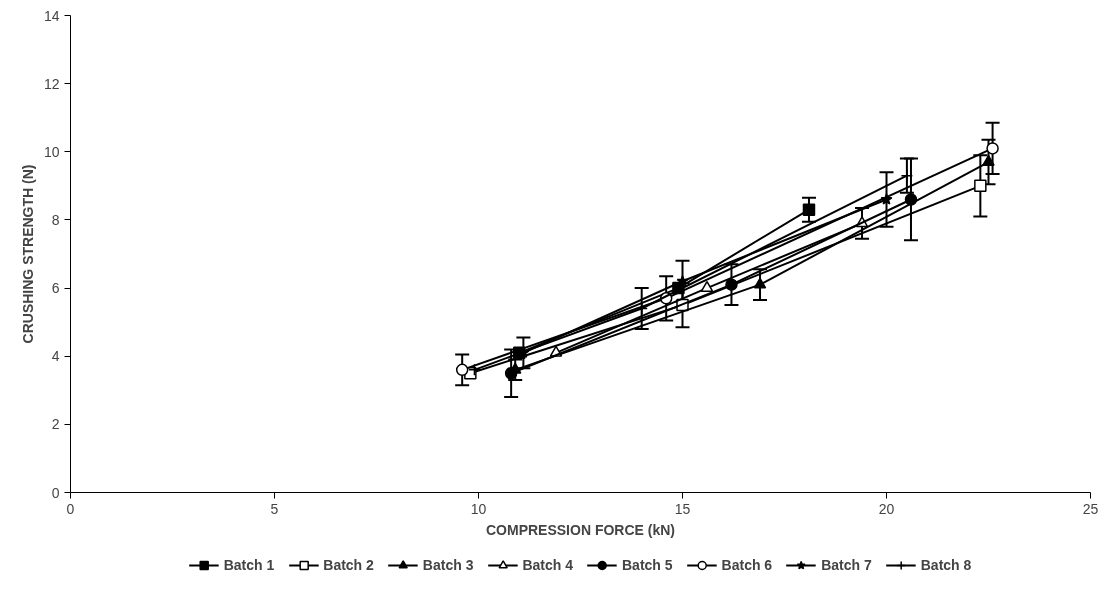 Image resolution: width=1120 pixels, height=596 pixels. What do you see at coordinates (1090, 508) in the screenshot?
I see `x-tick-label: 25` at bounding box center [1090, 508].